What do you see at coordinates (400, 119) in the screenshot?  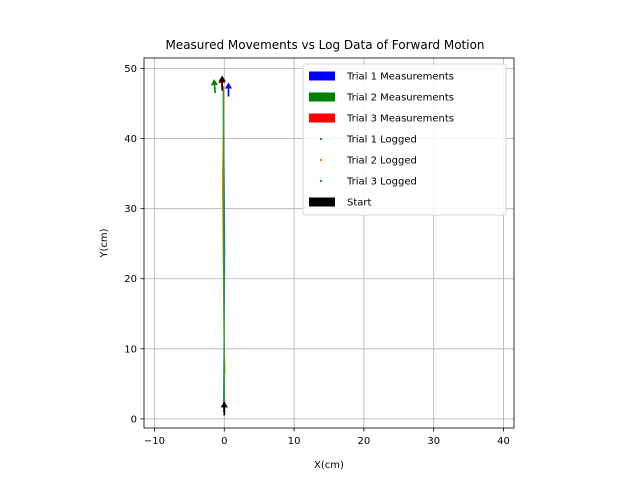 I see `legend-label: Trial 3 Measurements` at bounding box center [400, 119].